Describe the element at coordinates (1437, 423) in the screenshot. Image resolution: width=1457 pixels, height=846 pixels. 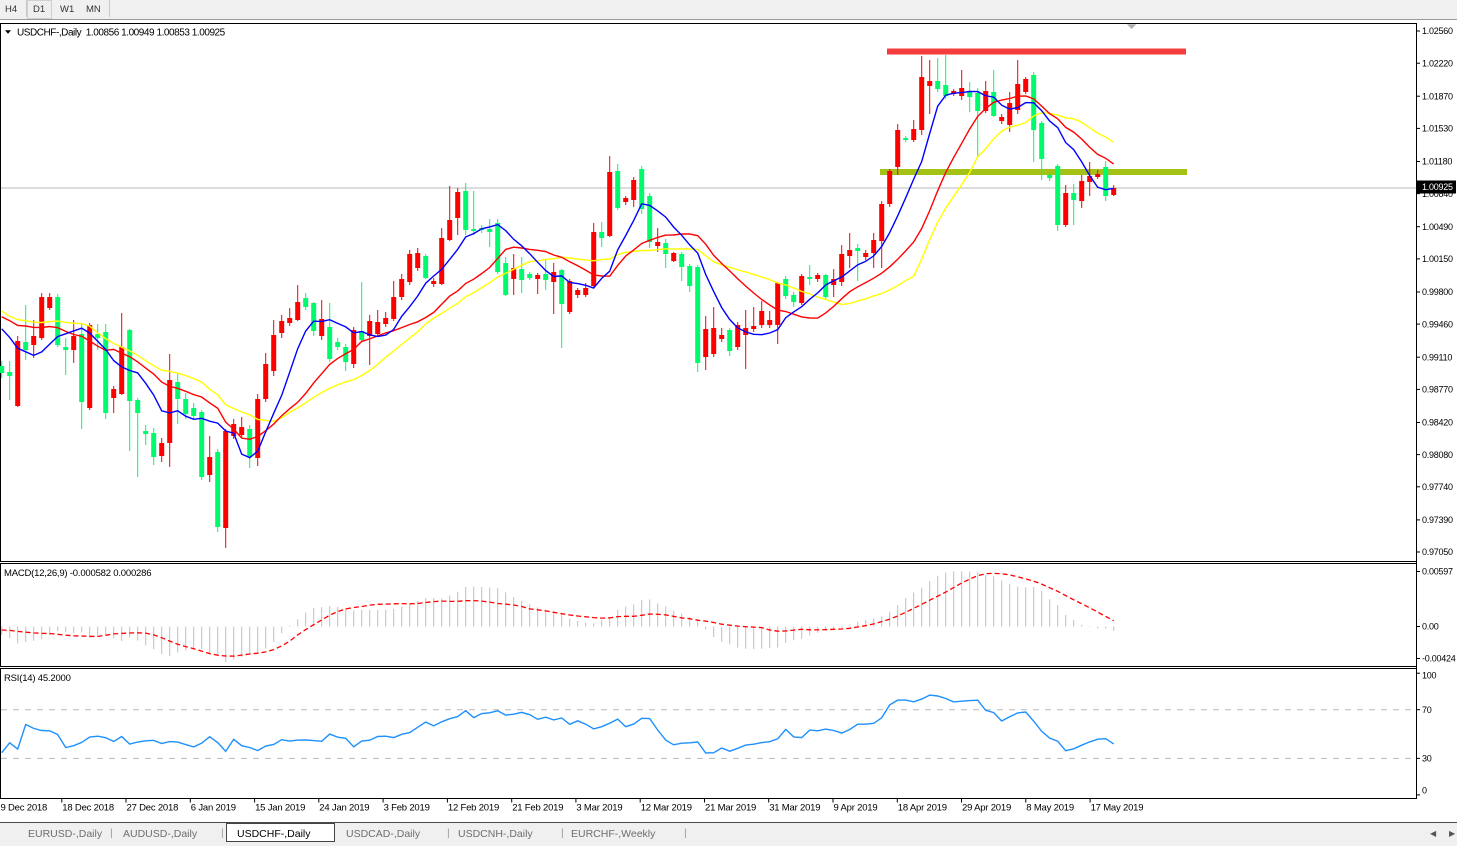
I see `svg-text: 0.98420` at that location.